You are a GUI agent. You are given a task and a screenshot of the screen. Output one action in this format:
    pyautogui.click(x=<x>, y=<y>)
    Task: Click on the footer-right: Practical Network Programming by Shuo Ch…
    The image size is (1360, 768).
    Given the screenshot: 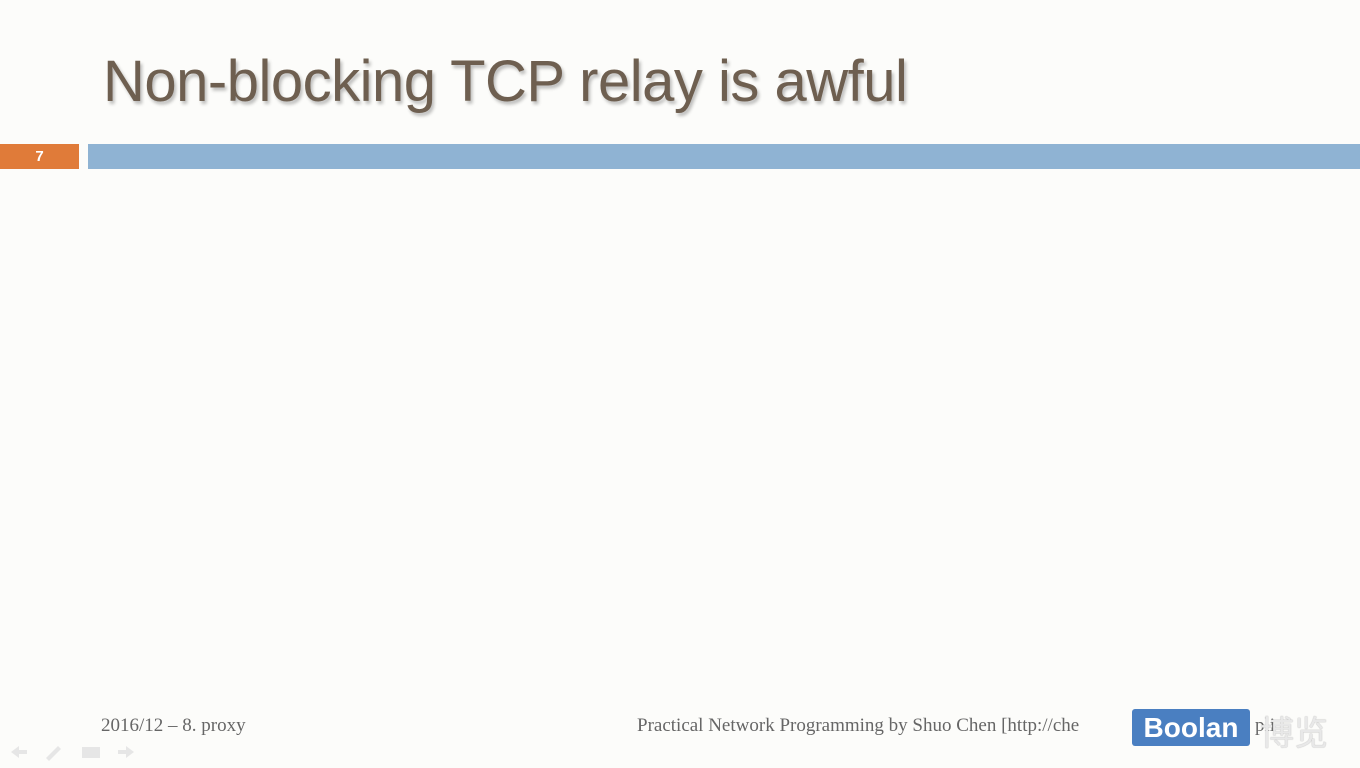 What is the action you would take?
    pyautogui.click(x=858, y=725)
    